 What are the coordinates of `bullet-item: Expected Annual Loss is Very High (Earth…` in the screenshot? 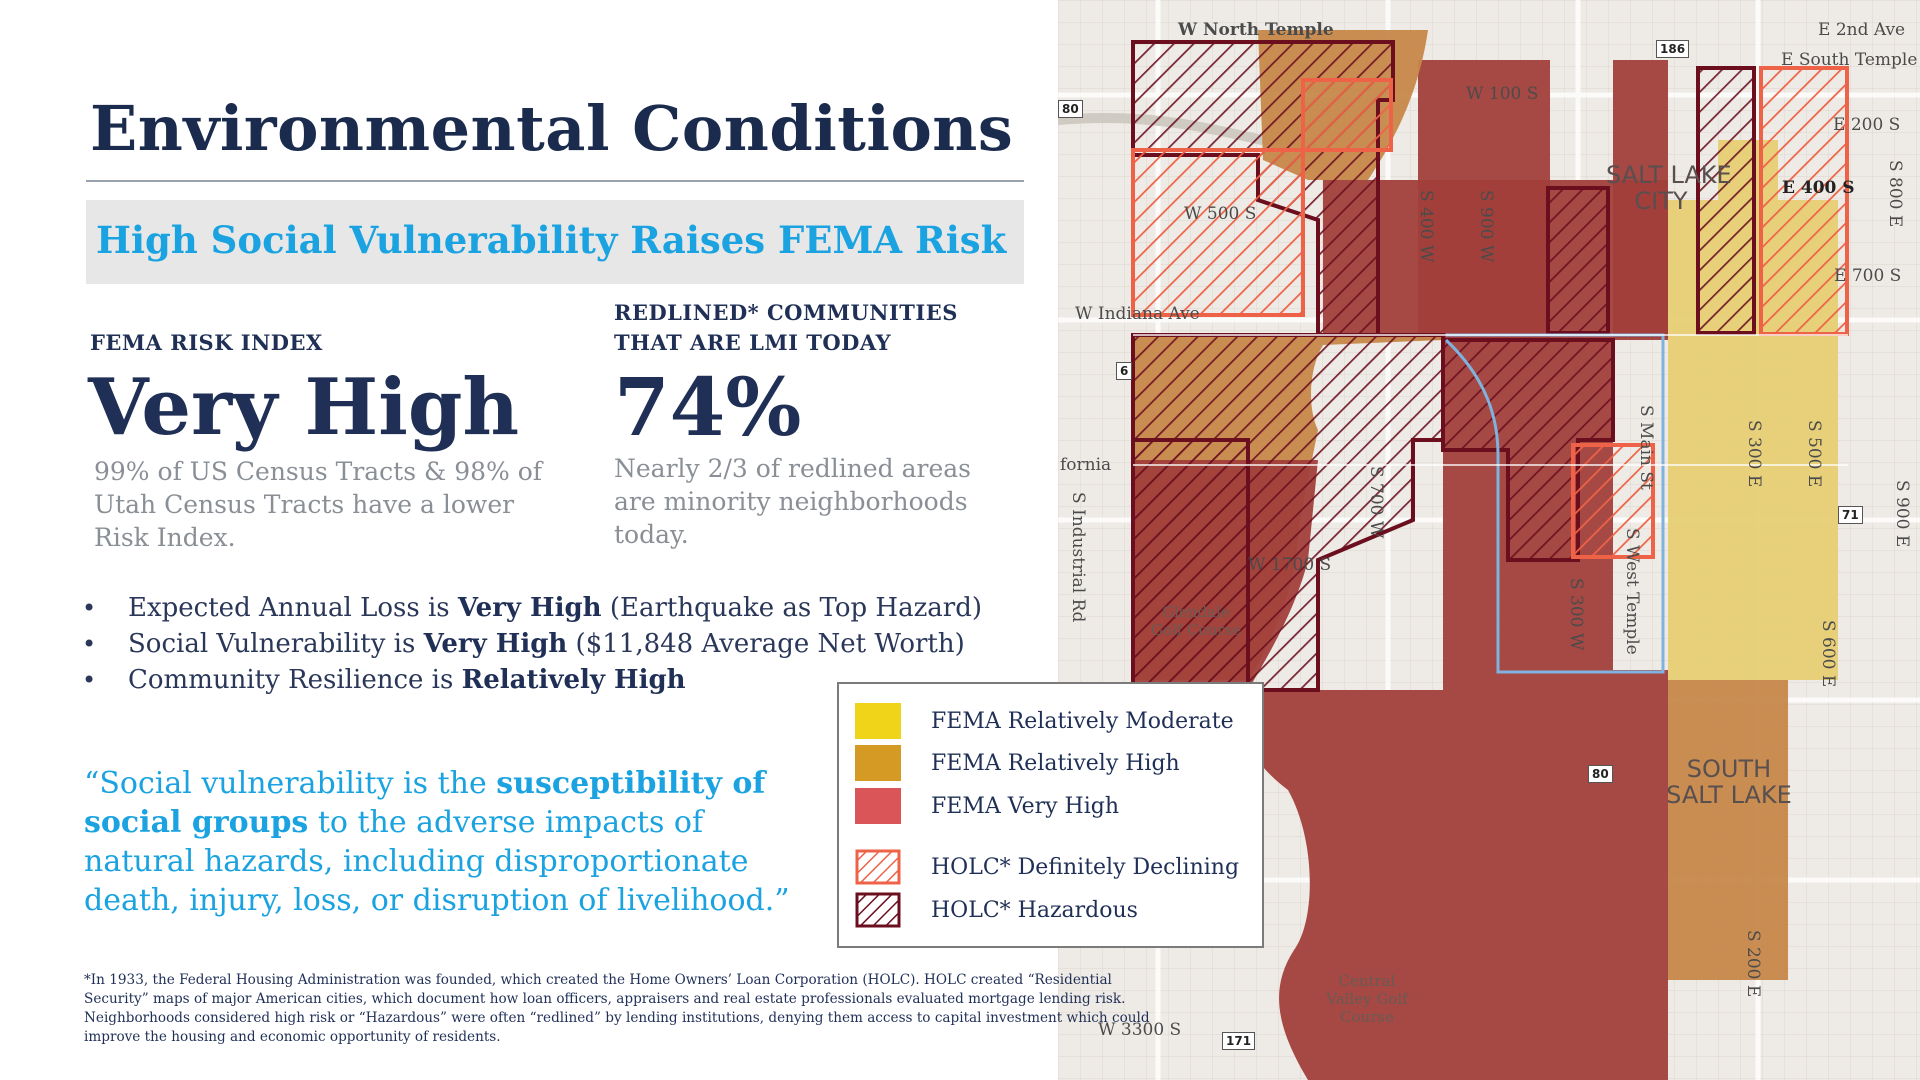 It's located at (531, 608).